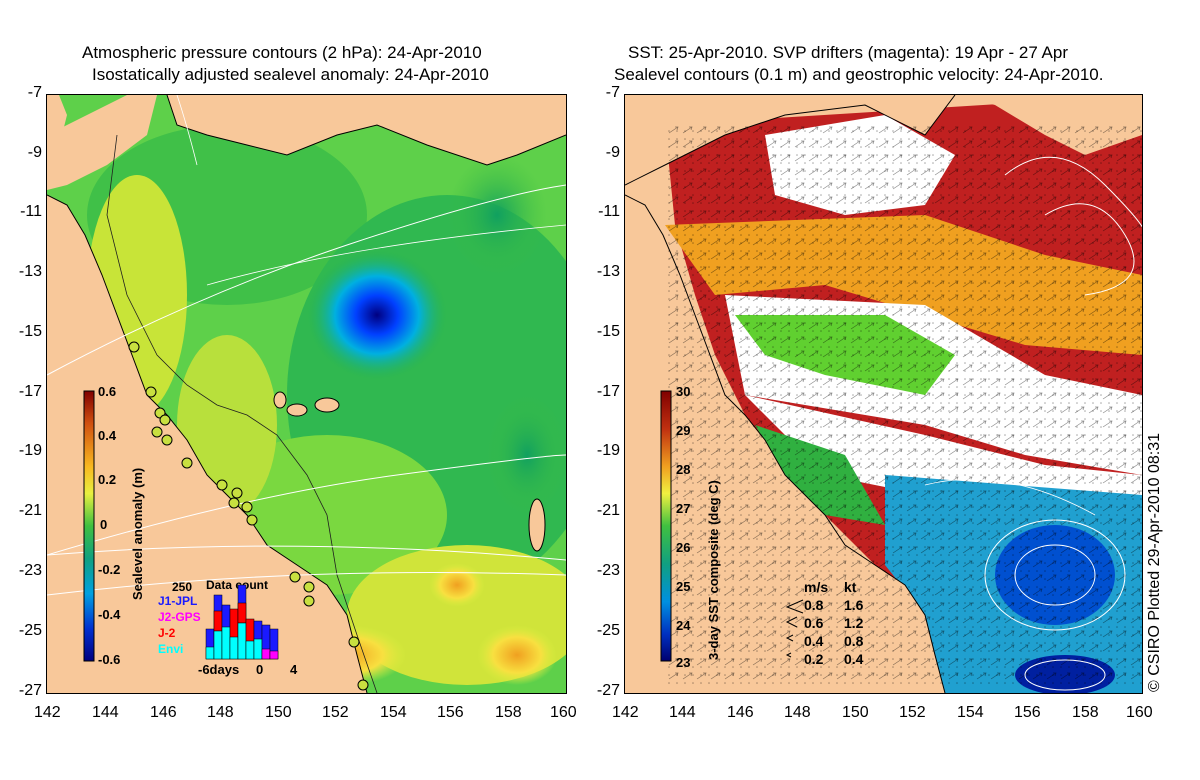  Describe the element at coordinates (182, 587) in the screenshot. I see `data-count-max: 250` at that location.